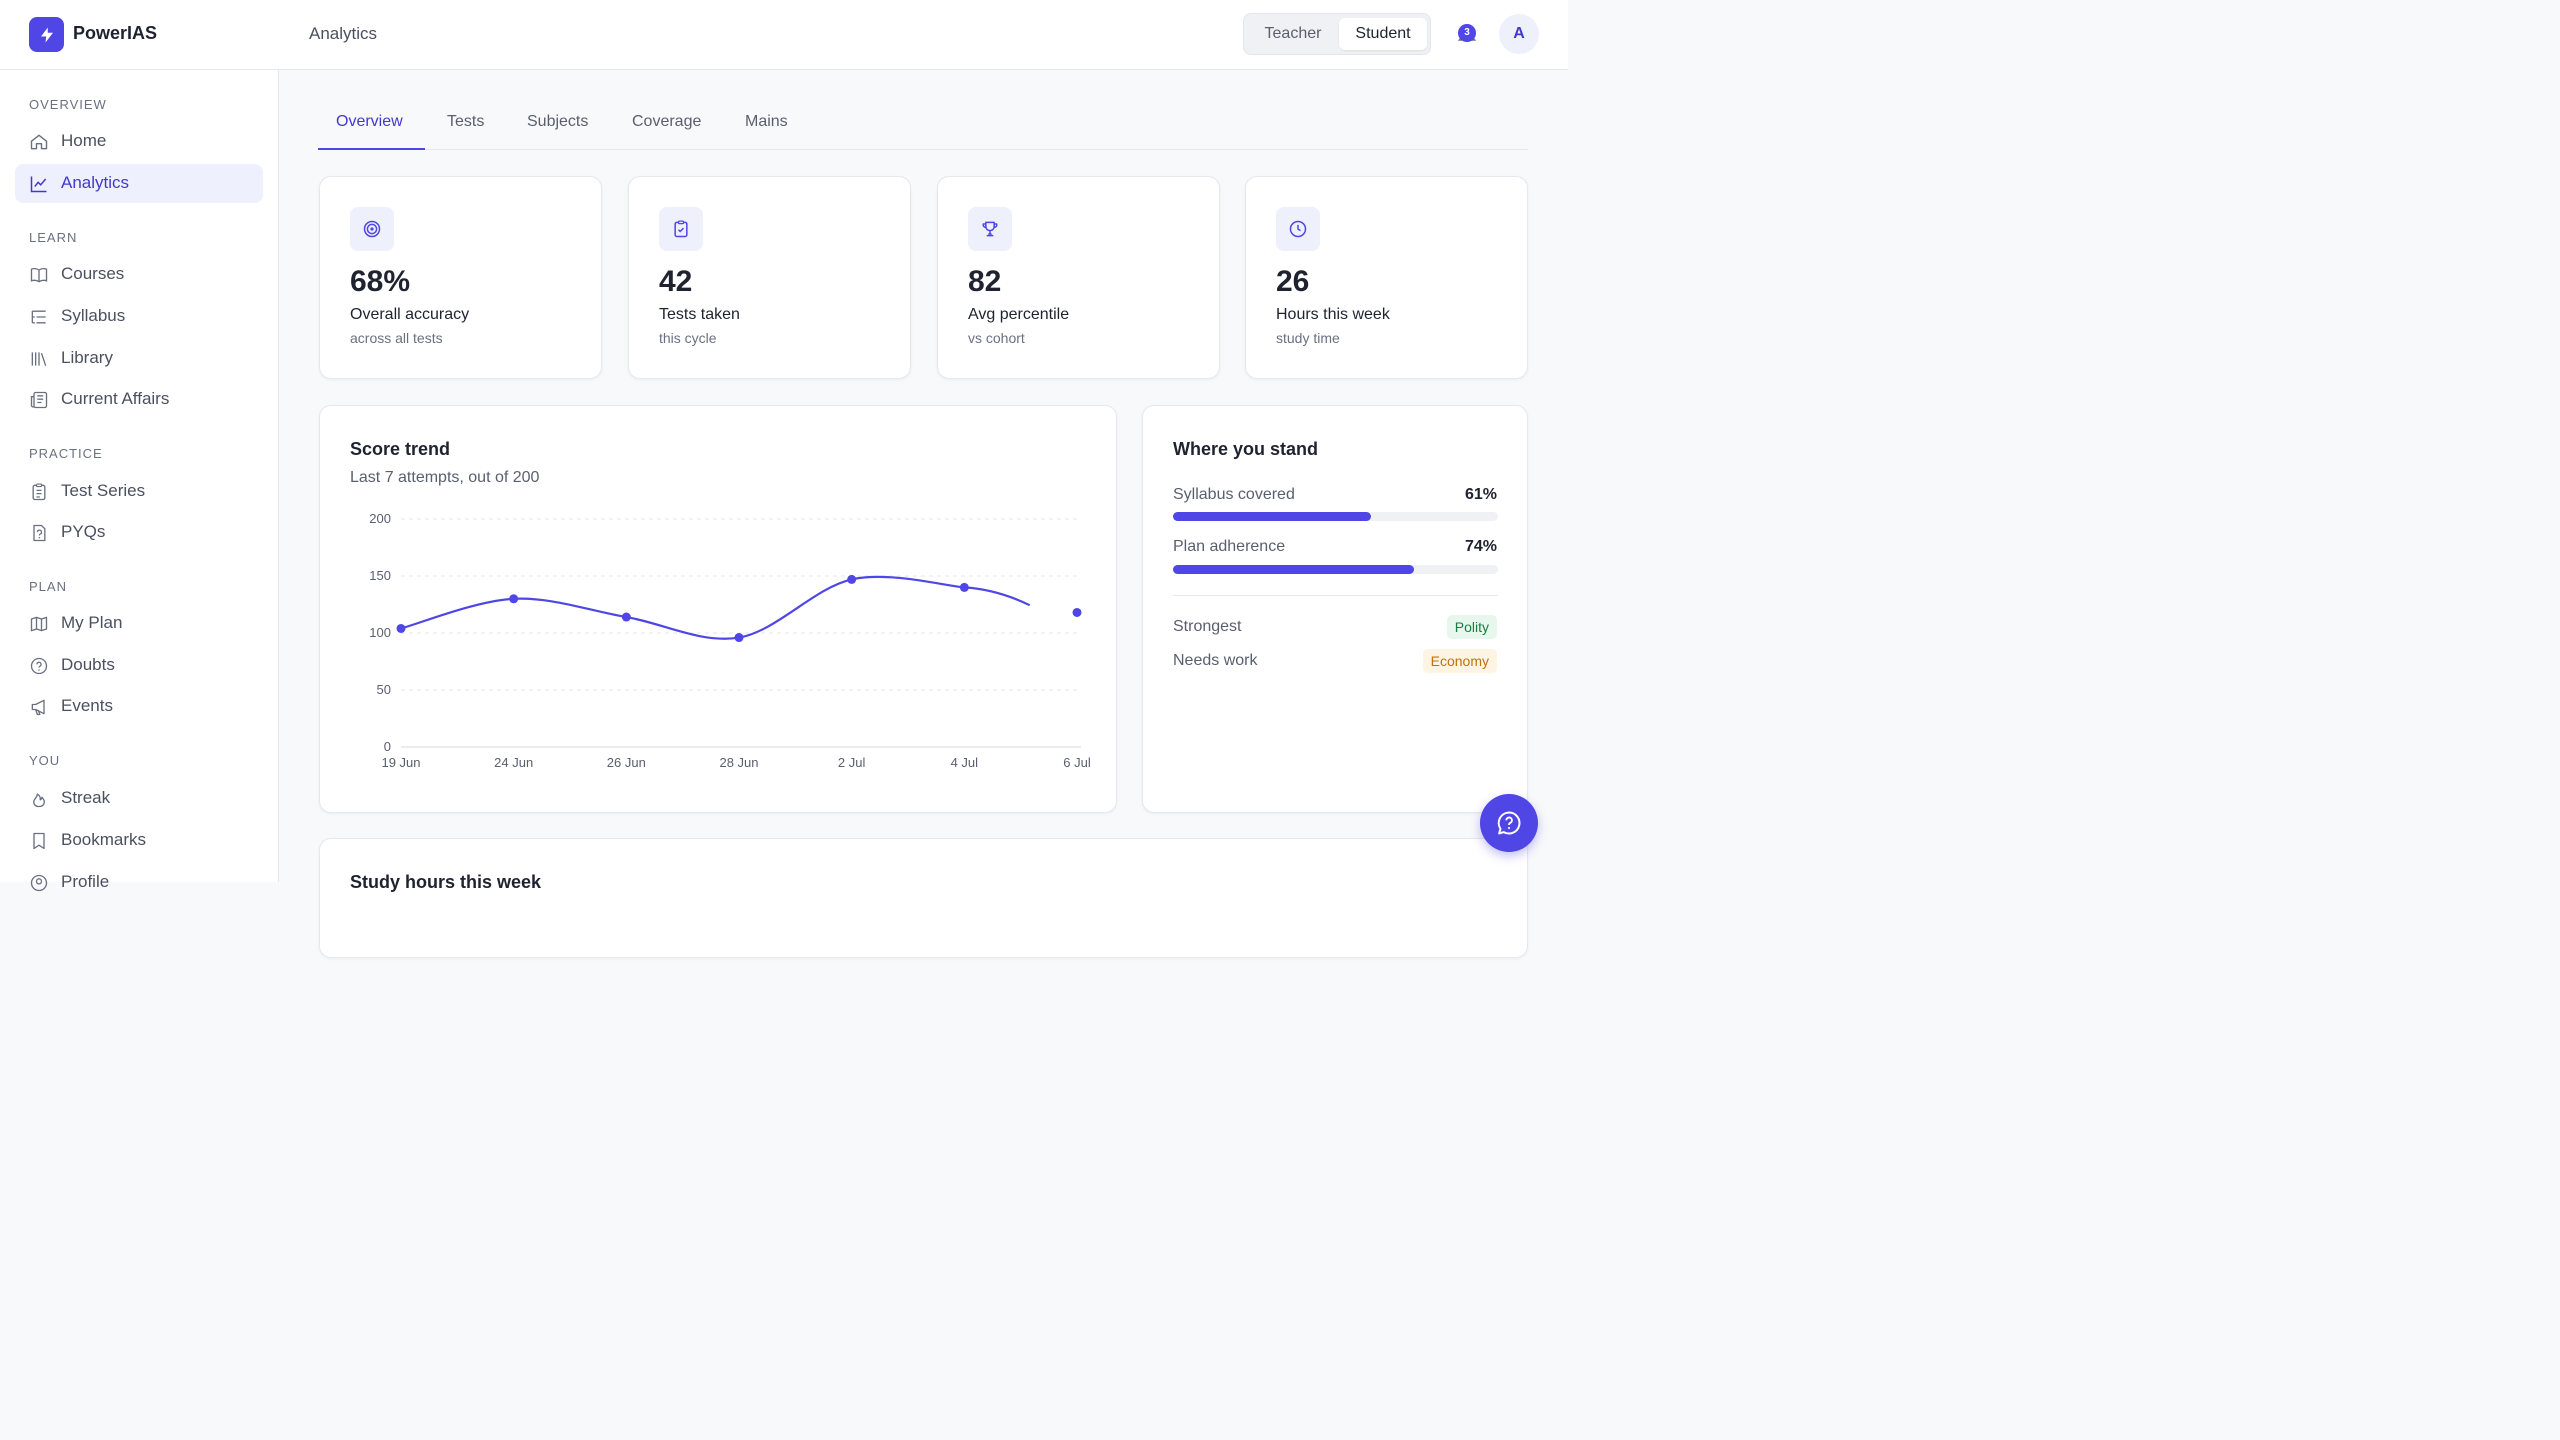 The width and height of the screenshot is (2560, 1440). What do you see at coordinates (139, 882) in the screenshot?
I see `sidebar-item-profile: Profile` at bounding box center [139, 882].